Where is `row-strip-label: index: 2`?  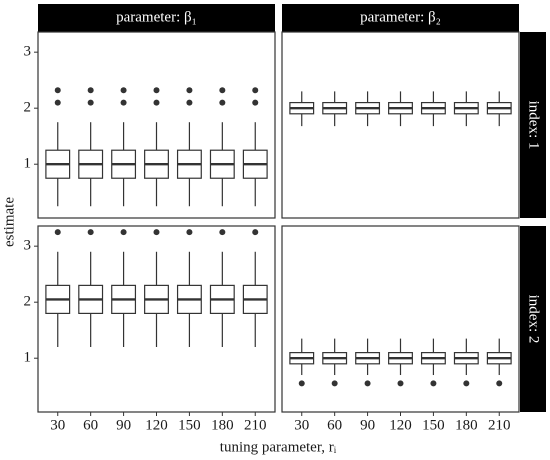
row-strip-label: index: 2 is located at coordinates (534, 319).